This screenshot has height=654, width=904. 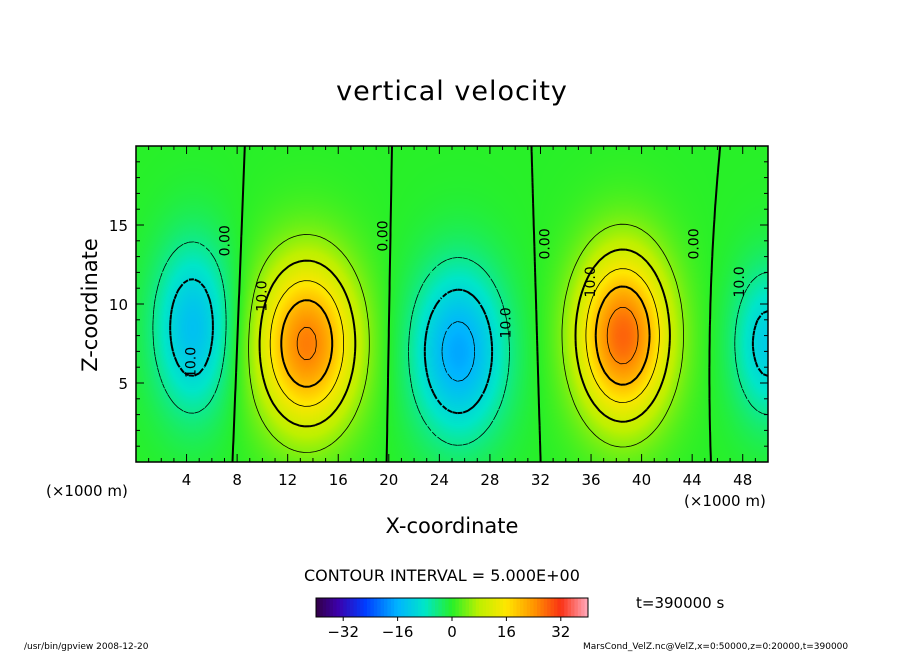 I want to click on y-axis-label: Z-coordinate, so click(x=90, y=305).